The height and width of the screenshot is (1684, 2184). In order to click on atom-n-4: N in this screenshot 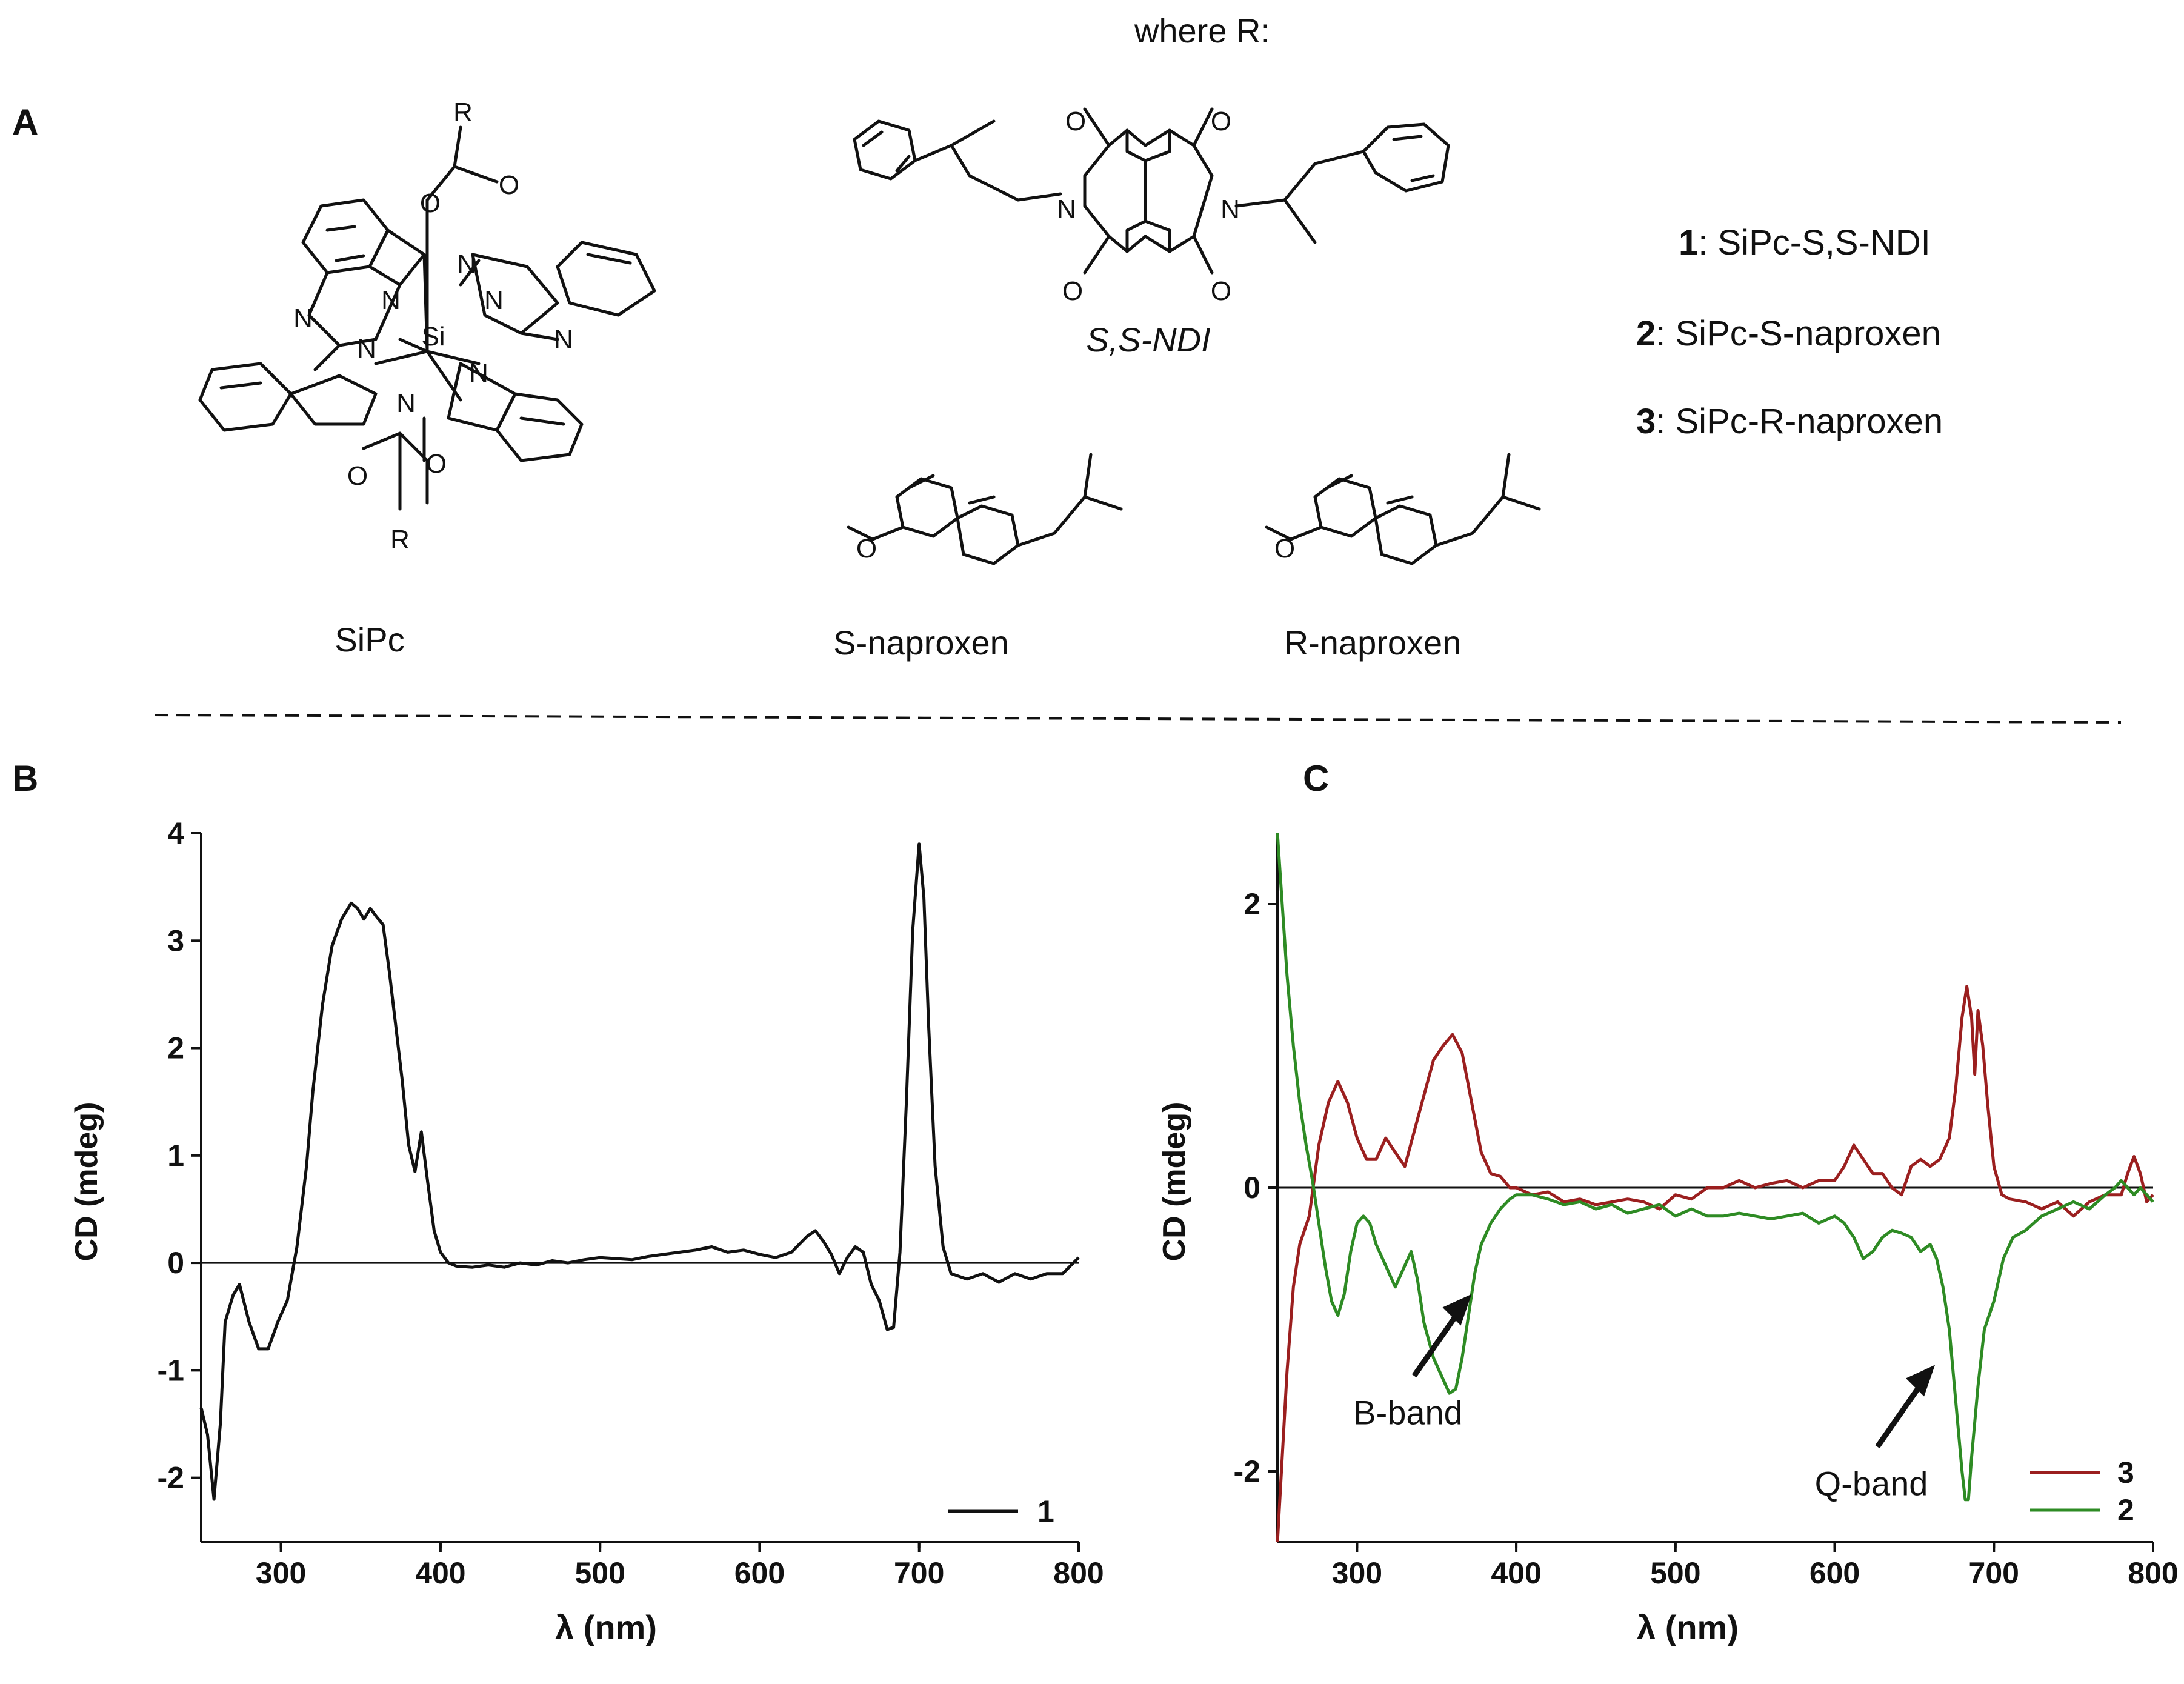, I will do `click(303, 318)`.